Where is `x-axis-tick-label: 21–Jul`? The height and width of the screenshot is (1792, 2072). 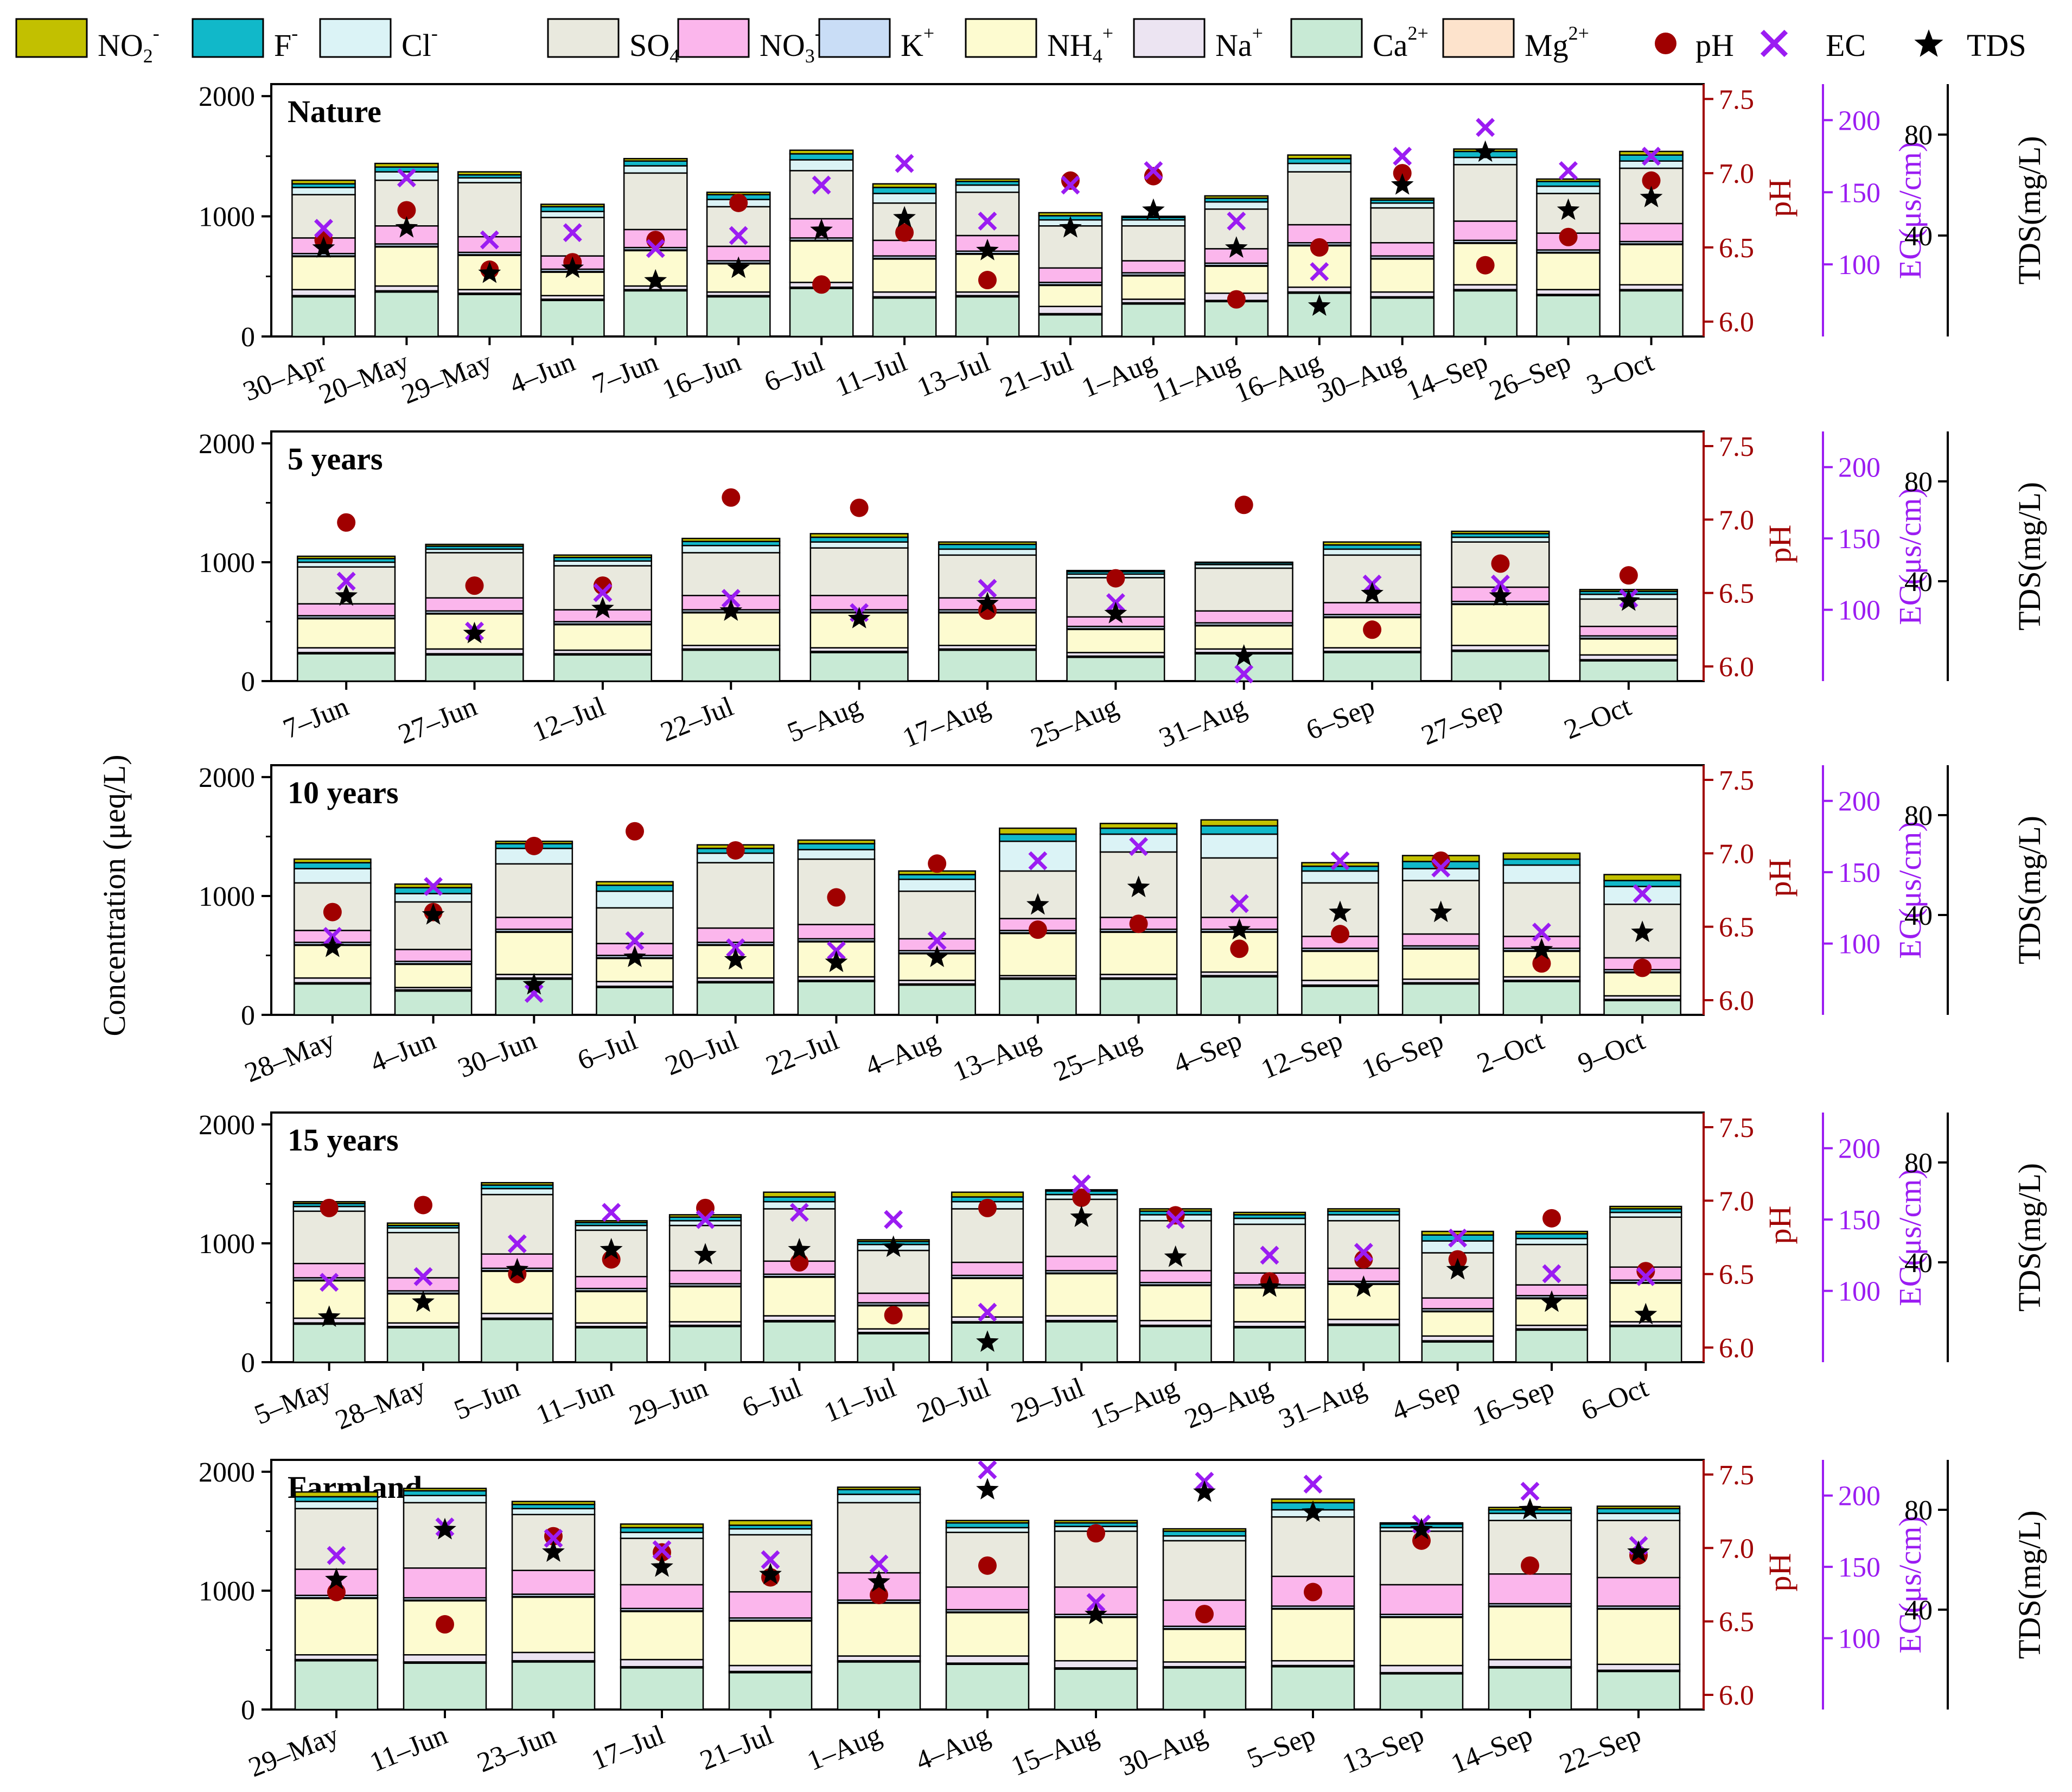
x-axis-tick-label: 21–Jul is located at coordinates (736, 1748).